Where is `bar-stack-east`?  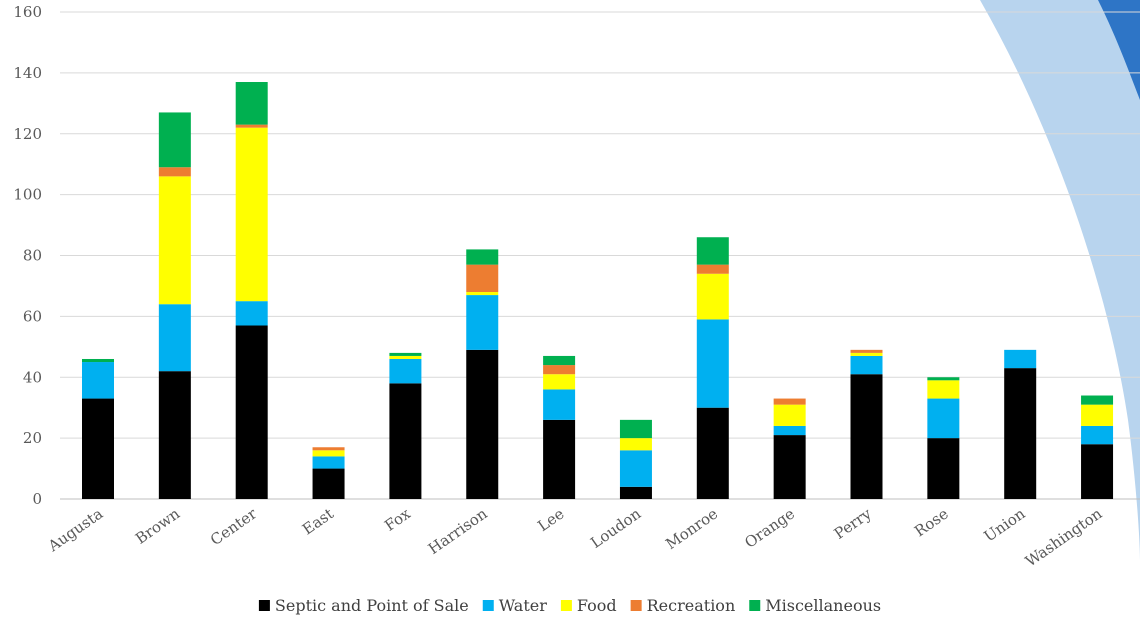 bar-stack-east is located at coordinates (328, 473).